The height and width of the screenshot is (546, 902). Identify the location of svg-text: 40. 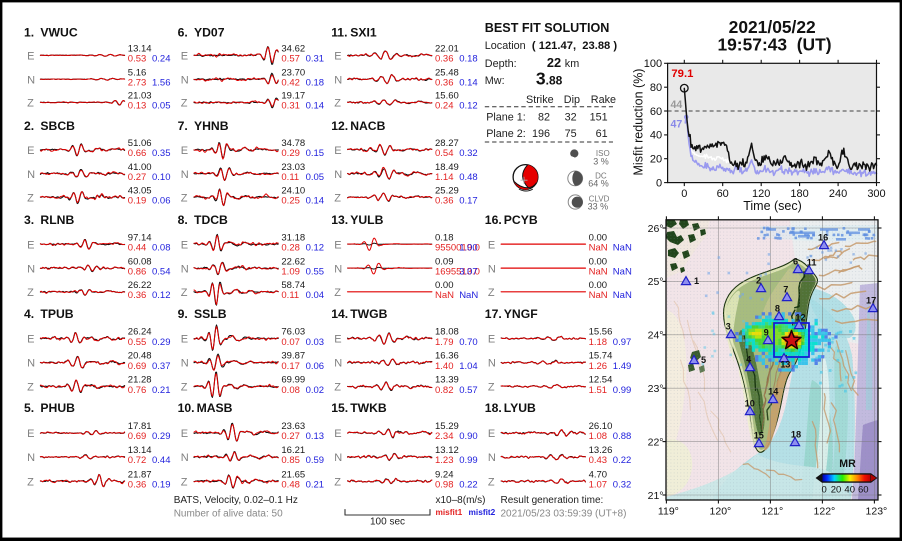
(849, 490).